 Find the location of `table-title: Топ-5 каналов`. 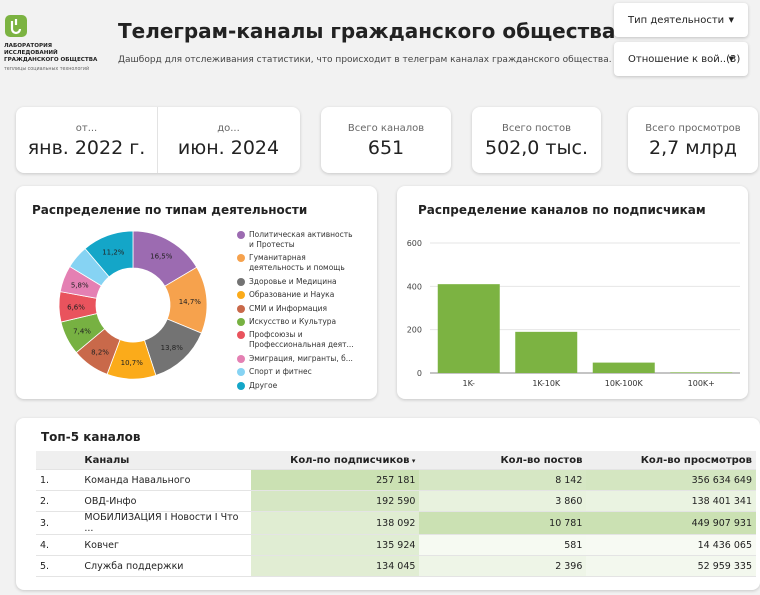

table-title: Топ-5 каналов is located at coordinates (91, 437).